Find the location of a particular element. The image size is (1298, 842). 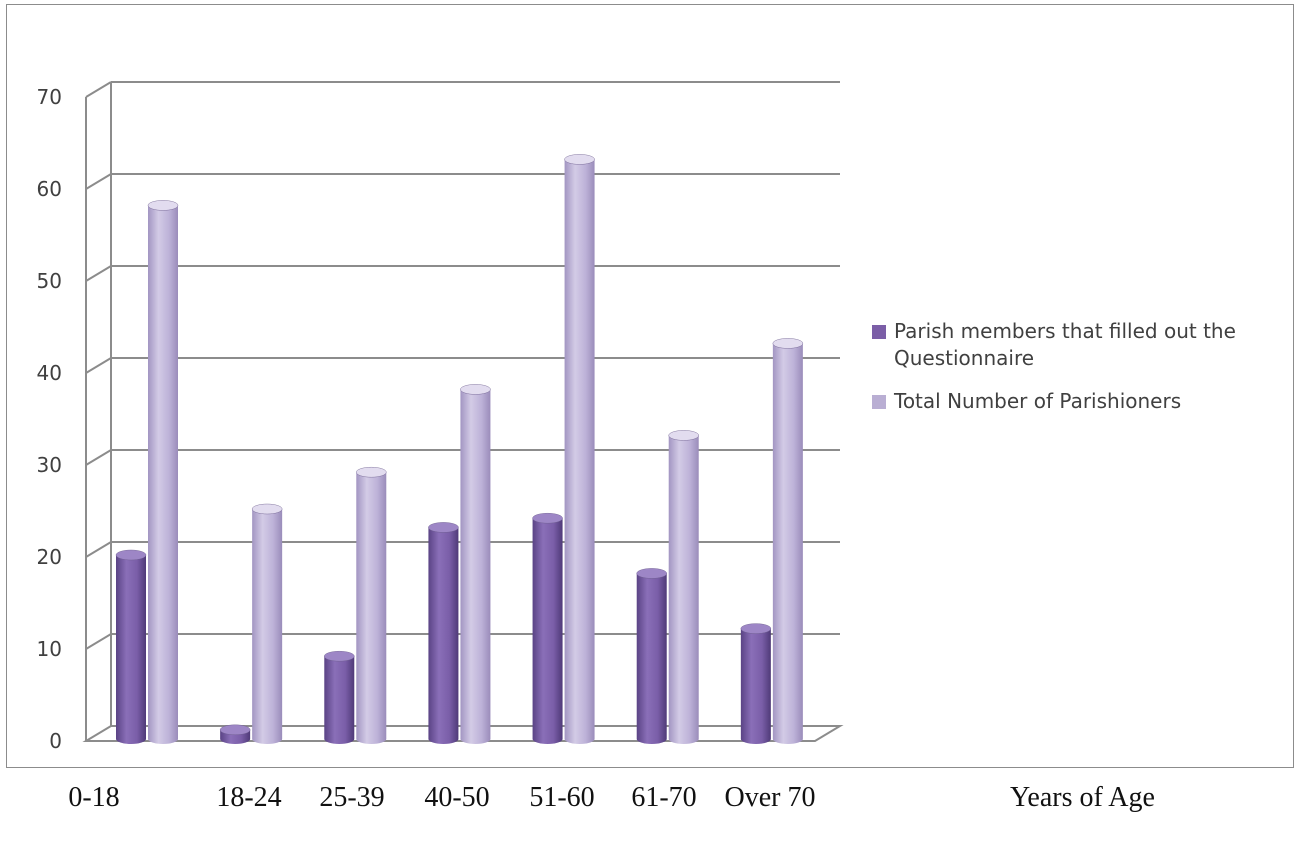

y-tick-label: 40 is located at coordinates (49, 373).